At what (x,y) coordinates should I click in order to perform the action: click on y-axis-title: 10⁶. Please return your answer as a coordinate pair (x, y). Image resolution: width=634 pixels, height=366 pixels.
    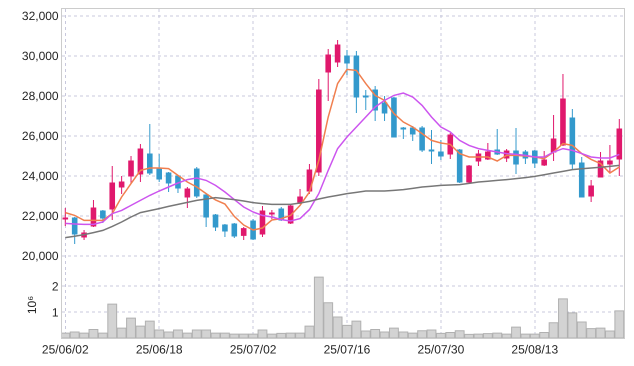
    Looking at the image, I should click on (32, 305).